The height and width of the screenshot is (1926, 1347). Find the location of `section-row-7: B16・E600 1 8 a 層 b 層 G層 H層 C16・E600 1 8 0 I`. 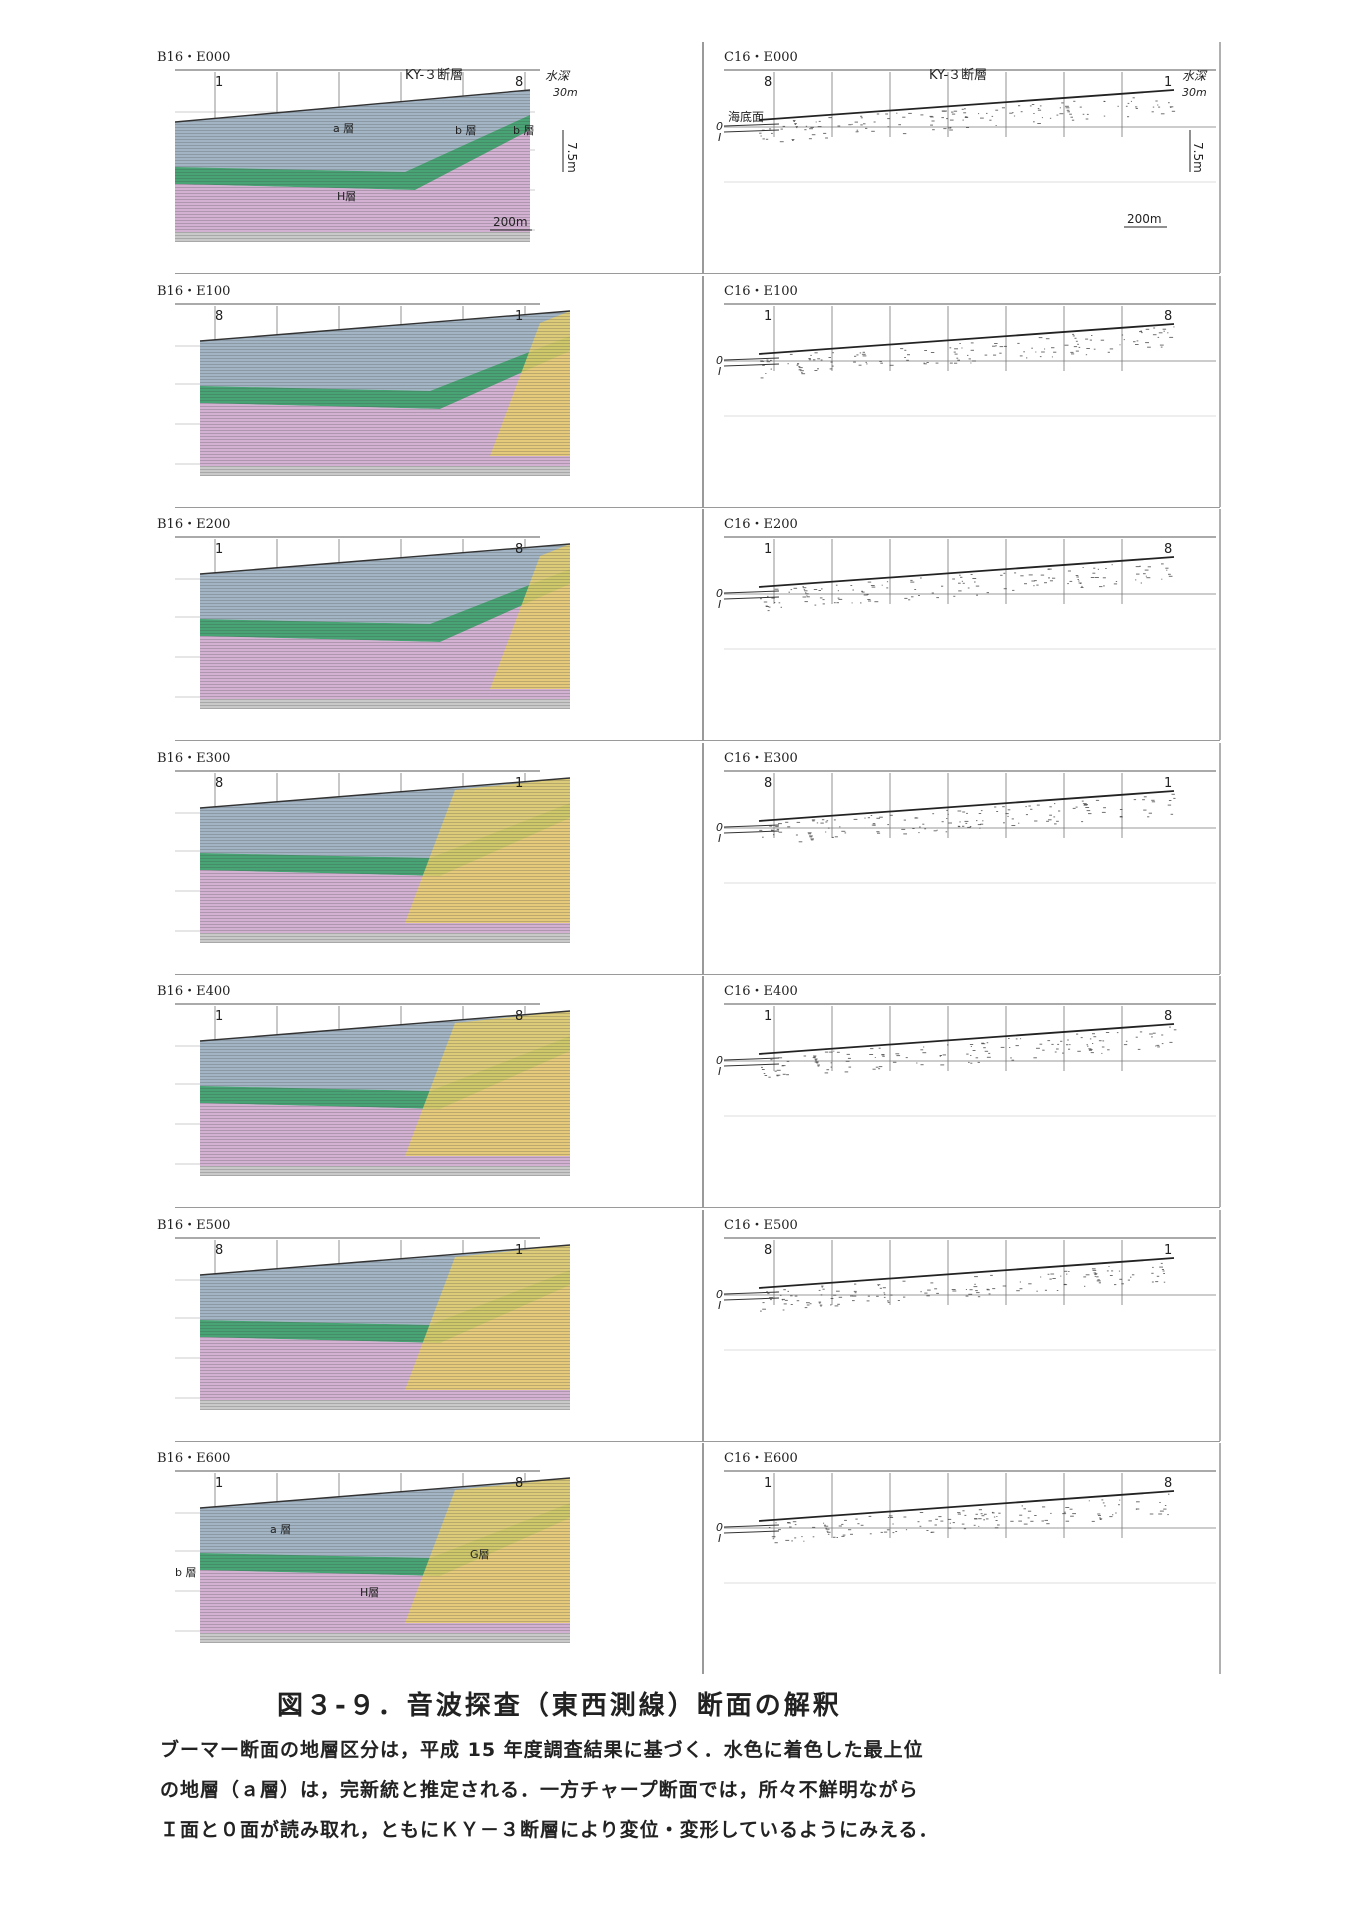

section-row-7: B16・E600 1 8 a 層 b 層 G層 H層 C16・E600 1 8 0 I is located at coordinates (689, 1558).